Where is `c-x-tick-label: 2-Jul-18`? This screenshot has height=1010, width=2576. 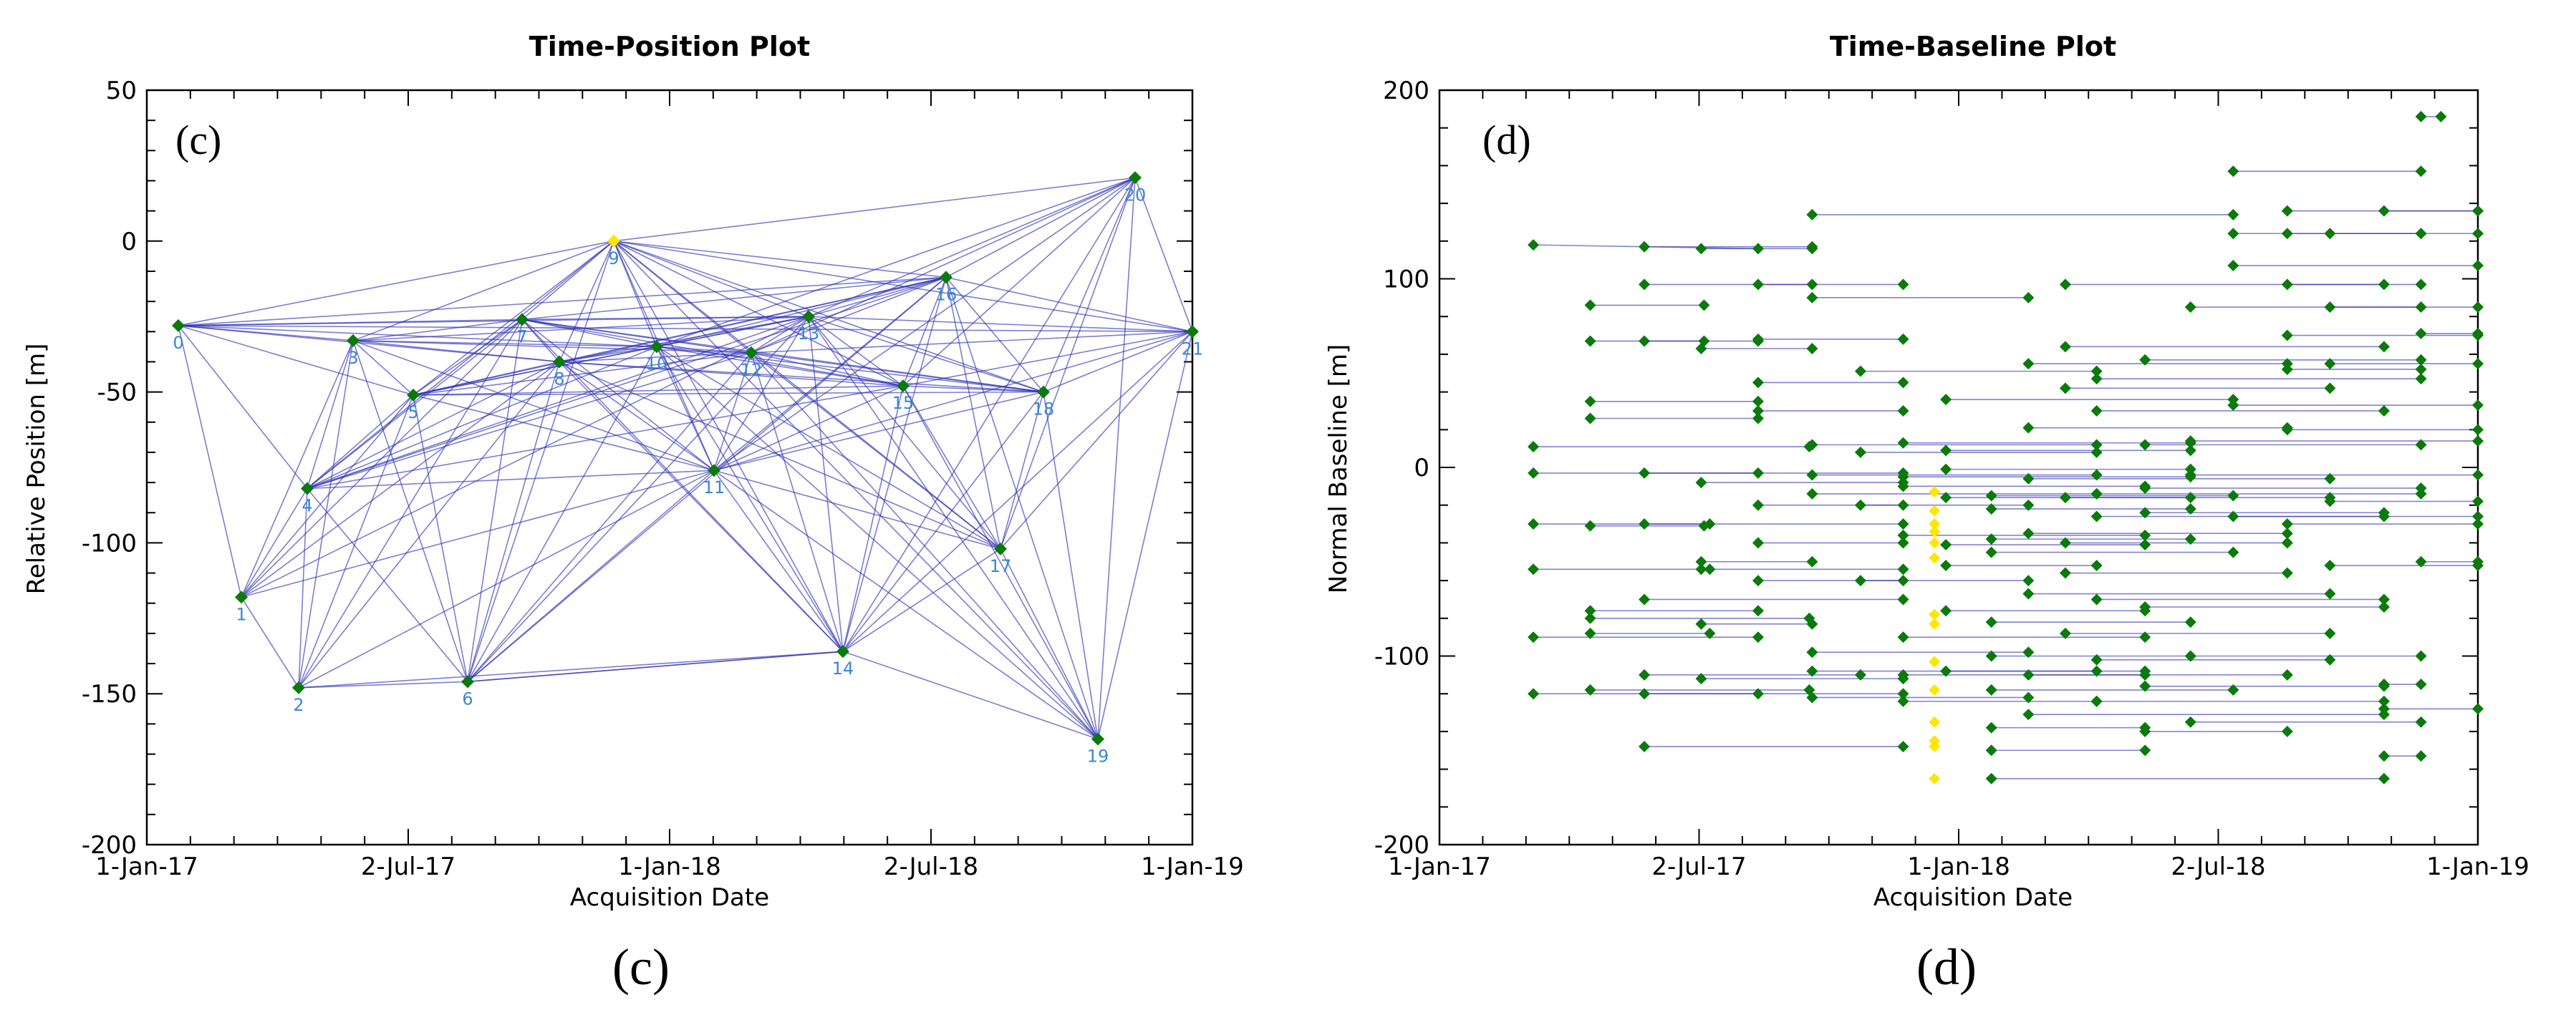
c-x-tick-label: 2-Jul-18 is located at coordinates (931, 867).